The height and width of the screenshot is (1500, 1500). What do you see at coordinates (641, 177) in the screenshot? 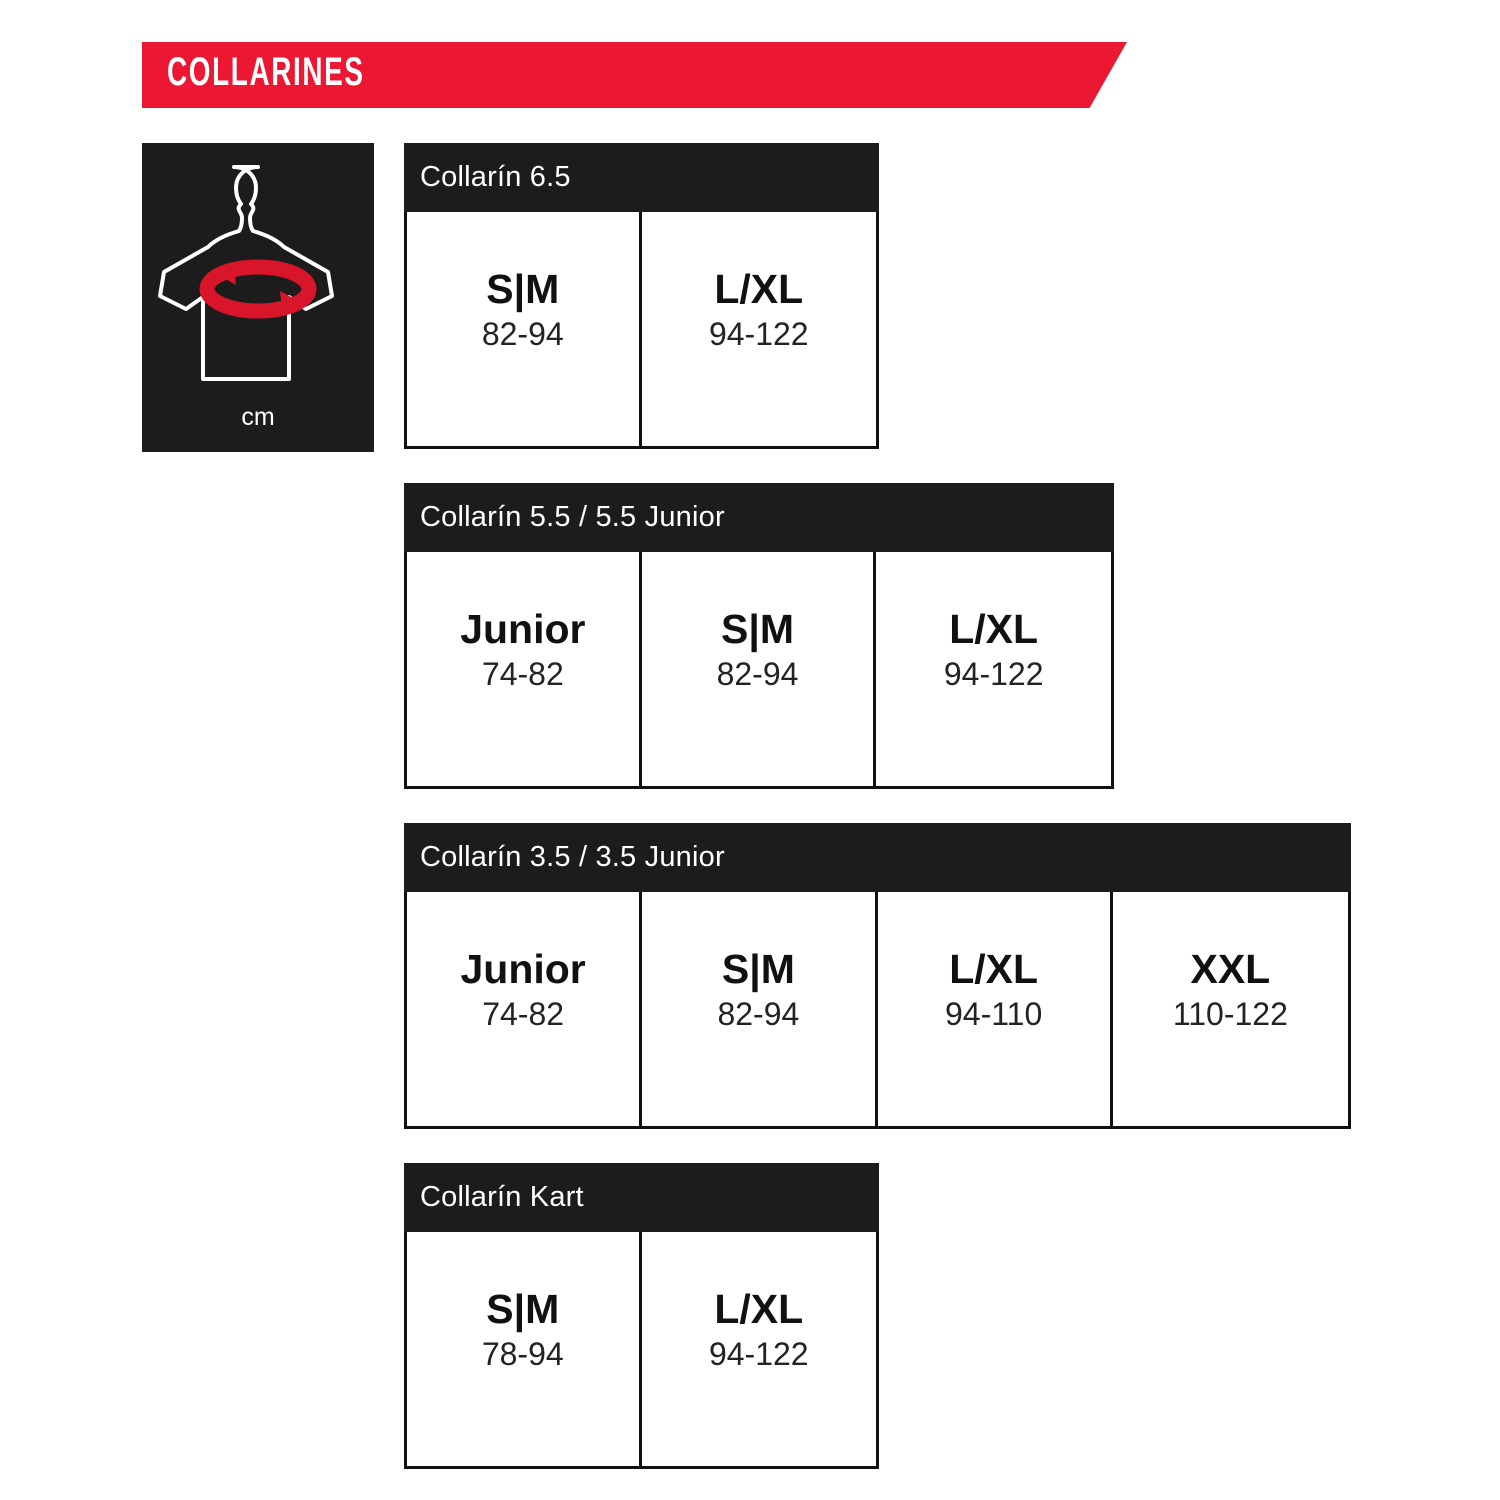
I see `table-title: Collarín 6.5` at bounding box center [641, 177].